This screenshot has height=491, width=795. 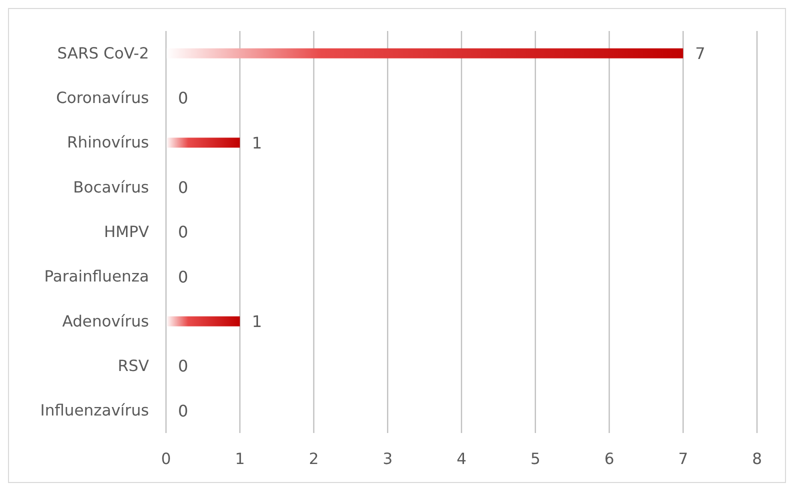 I want to click on y-tick-label: RSV, so click(x=134, y=365).